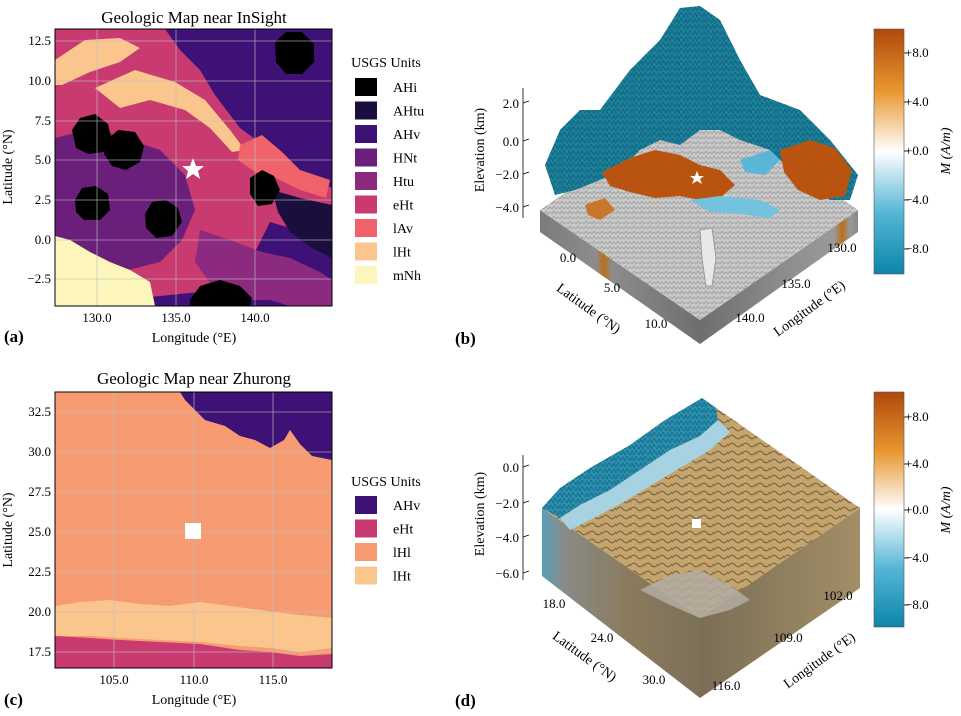 This screenshot has height=716, width=961. What do you see at coordinates (554, 603) in the screenshot?
I see `lat-tick-label: 18.0` at bounding box center [554, 603].